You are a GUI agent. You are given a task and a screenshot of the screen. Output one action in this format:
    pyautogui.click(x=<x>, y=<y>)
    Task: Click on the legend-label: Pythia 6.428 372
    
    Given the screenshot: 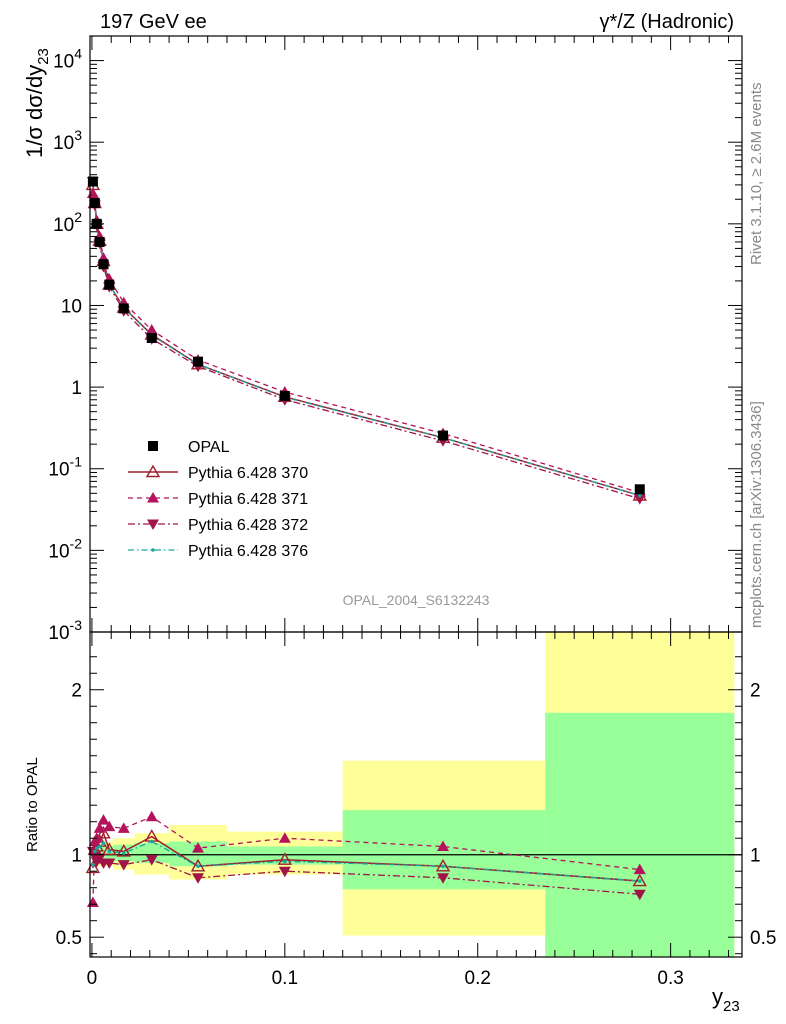 What is the action you would take?
    pyautogui.click(x=248, y=525)
    